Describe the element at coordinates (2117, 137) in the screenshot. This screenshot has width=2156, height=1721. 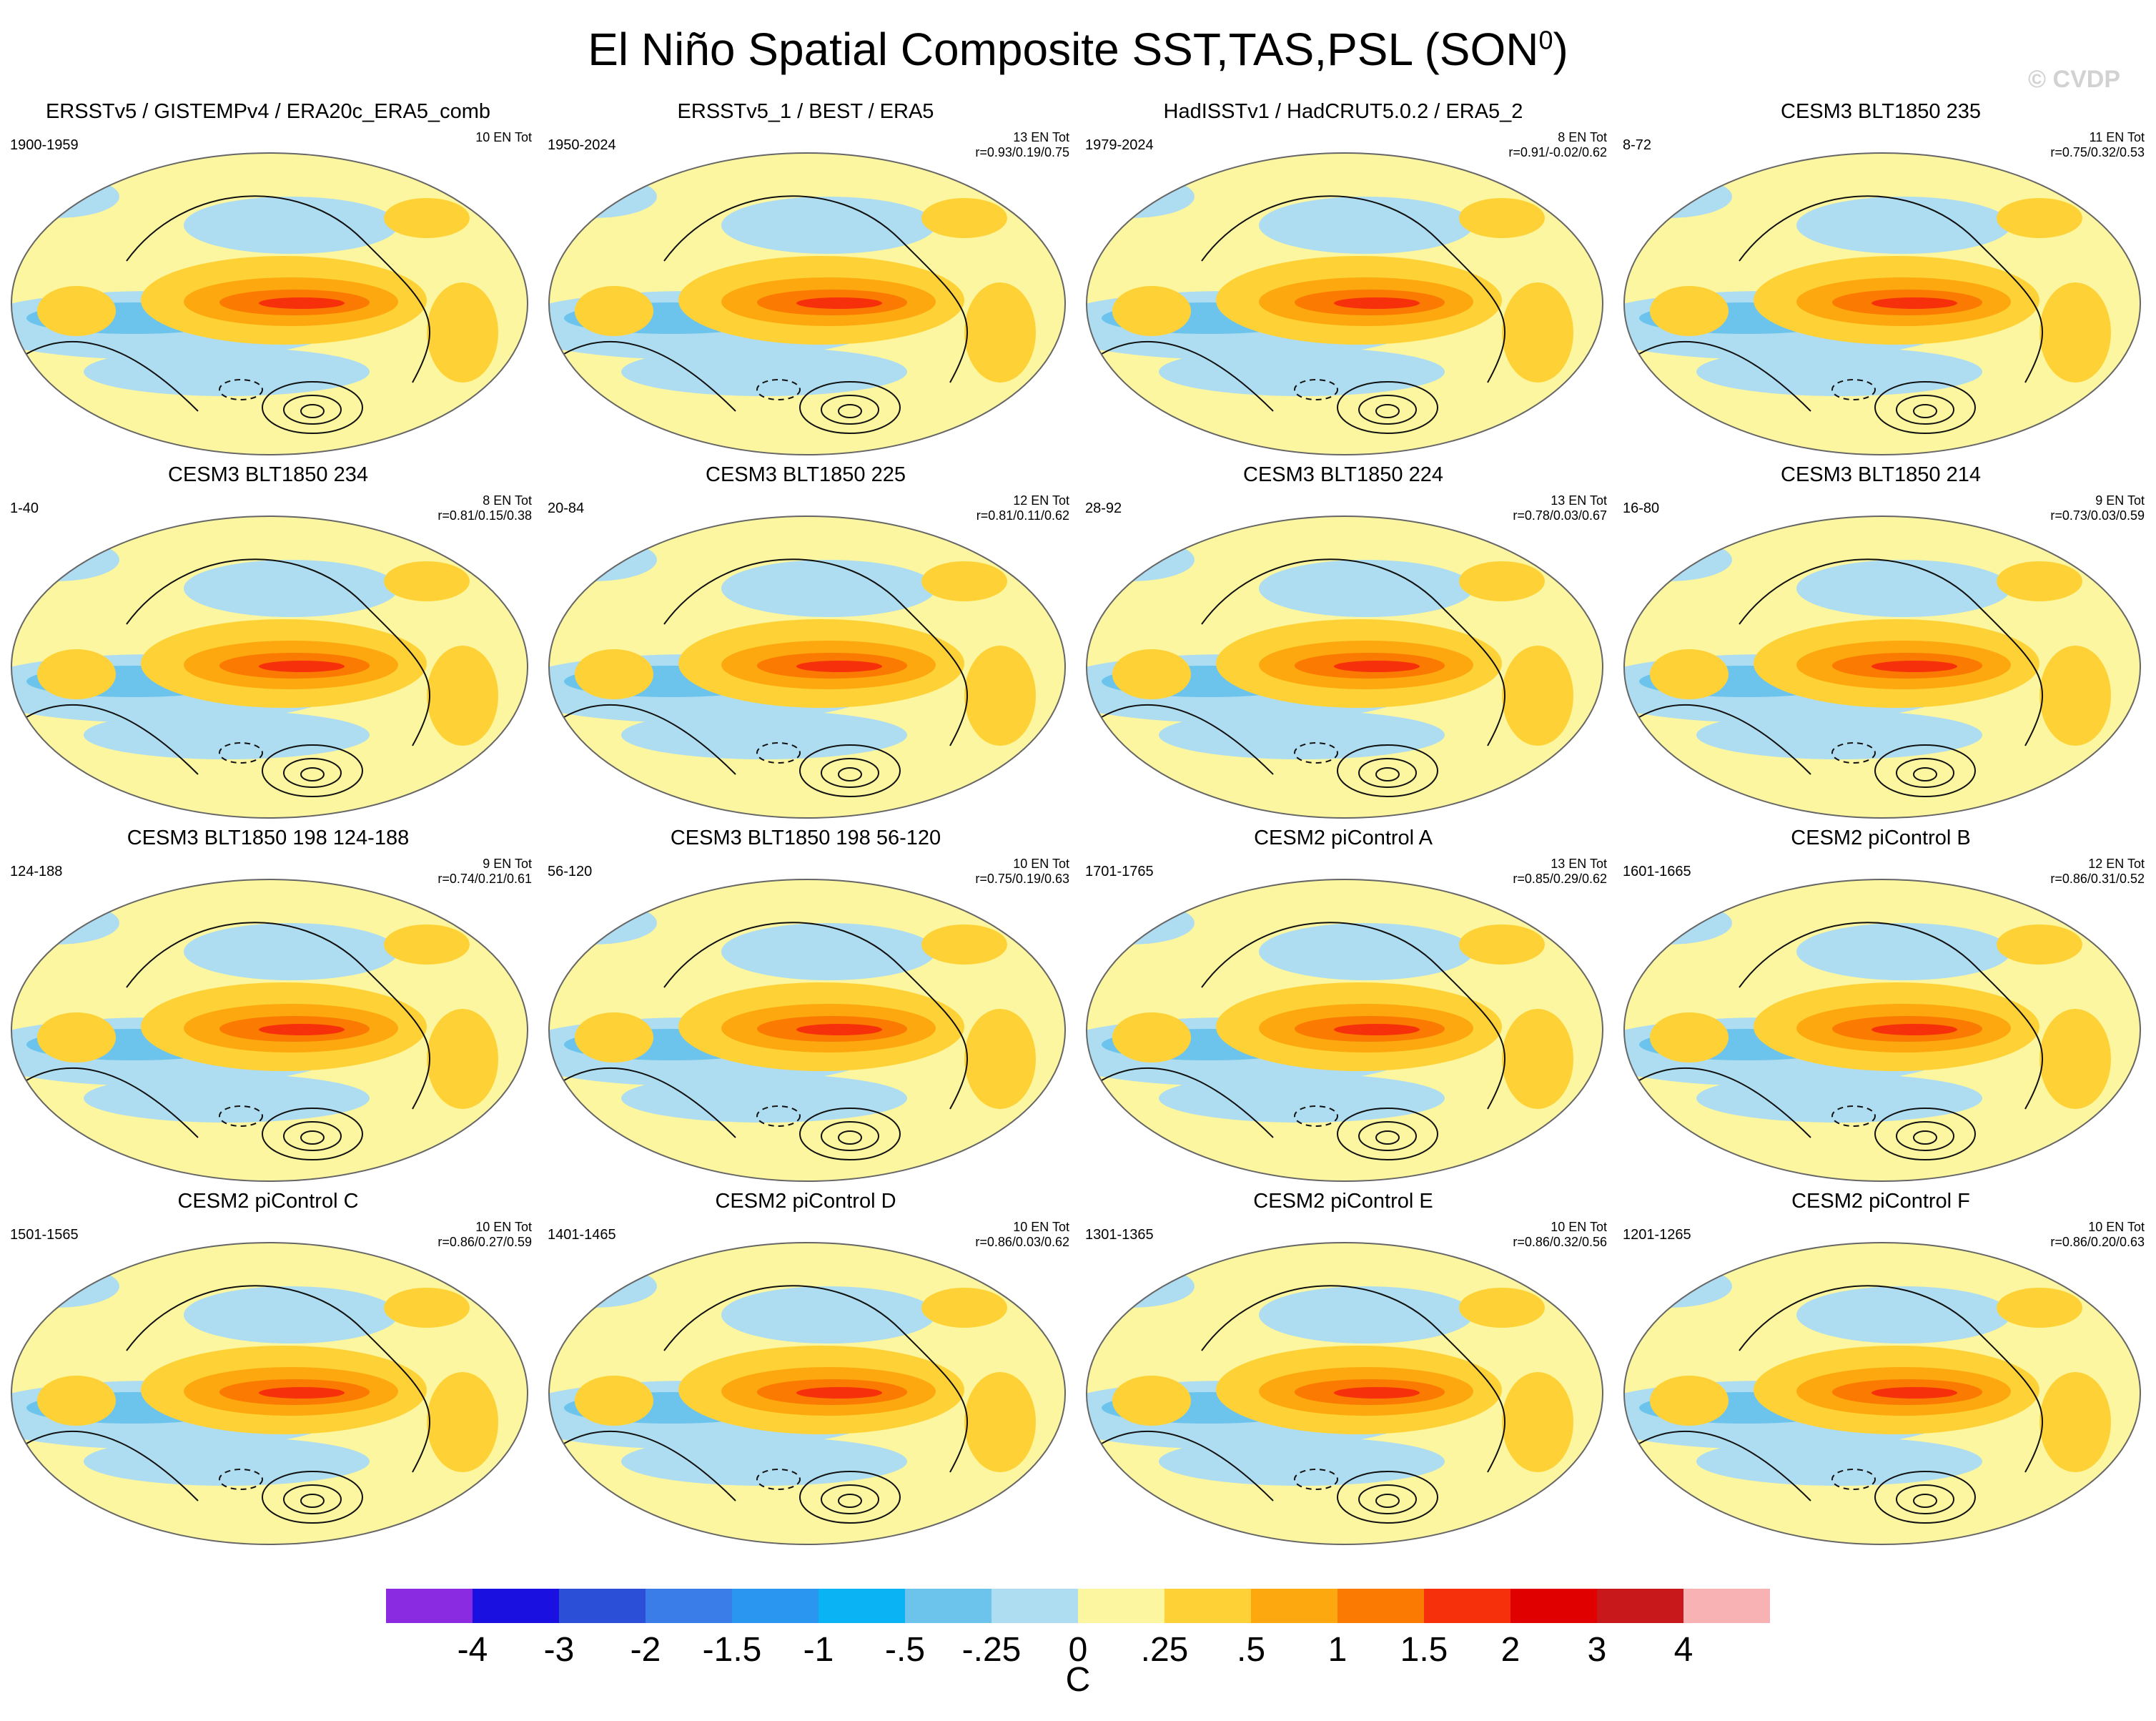
I see `panel-event-count: 11 EN Tot` at that location.